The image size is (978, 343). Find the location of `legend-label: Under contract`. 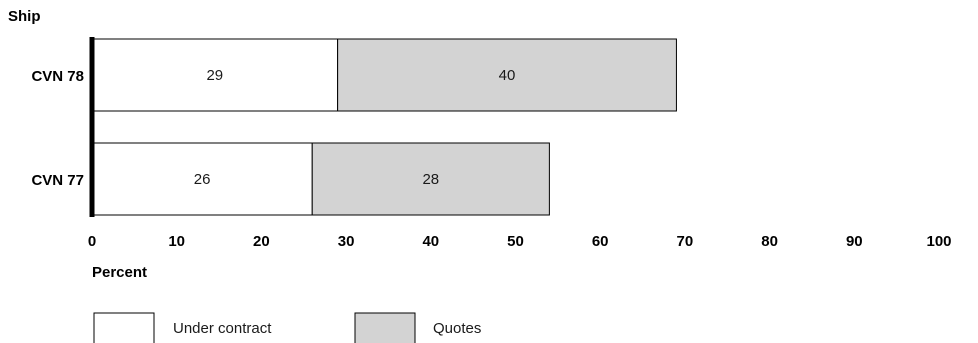

legend-label: Under contract is located at coordinates (222, 328).